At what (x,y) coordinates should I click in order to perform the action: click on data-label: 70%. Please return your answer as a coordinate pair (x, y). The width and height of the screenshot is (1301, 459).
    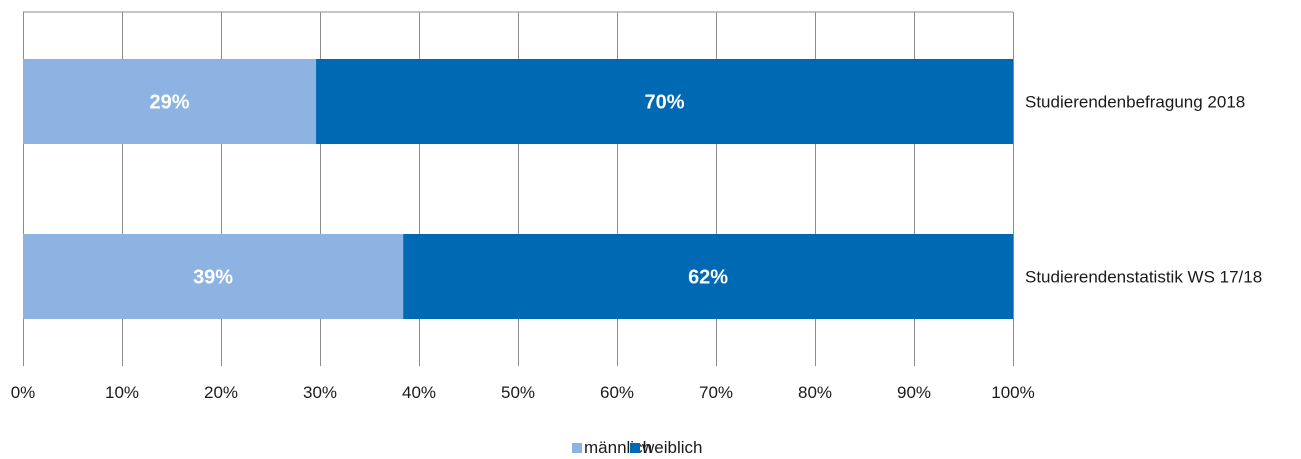
    Looking at the image, I should click on (665, 103).